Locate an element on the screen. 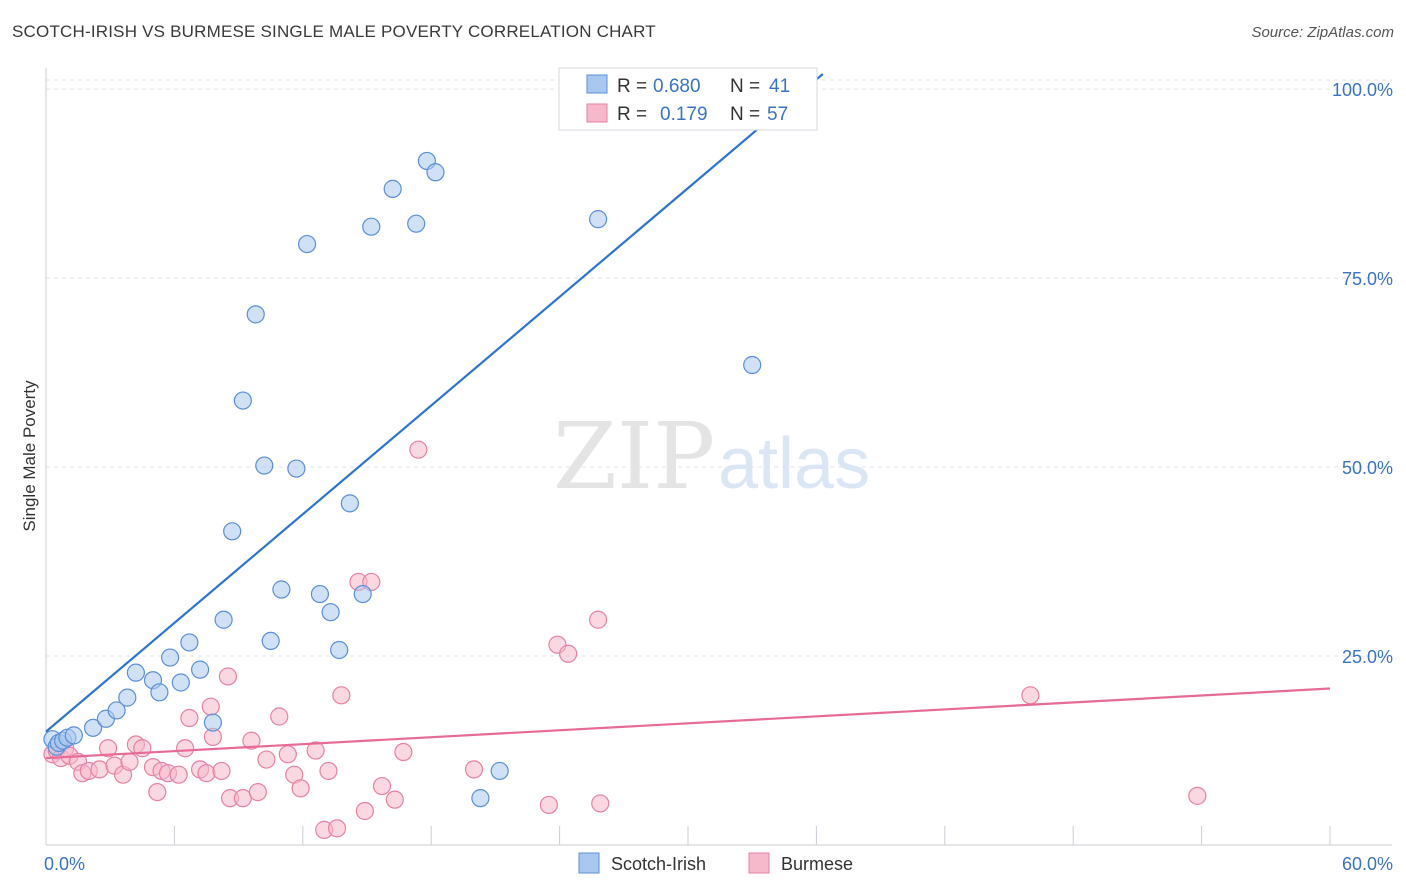 This screenshot has height=892, width=1406. legend-n-label-burmese: N = is located at coordinates (745, 114).